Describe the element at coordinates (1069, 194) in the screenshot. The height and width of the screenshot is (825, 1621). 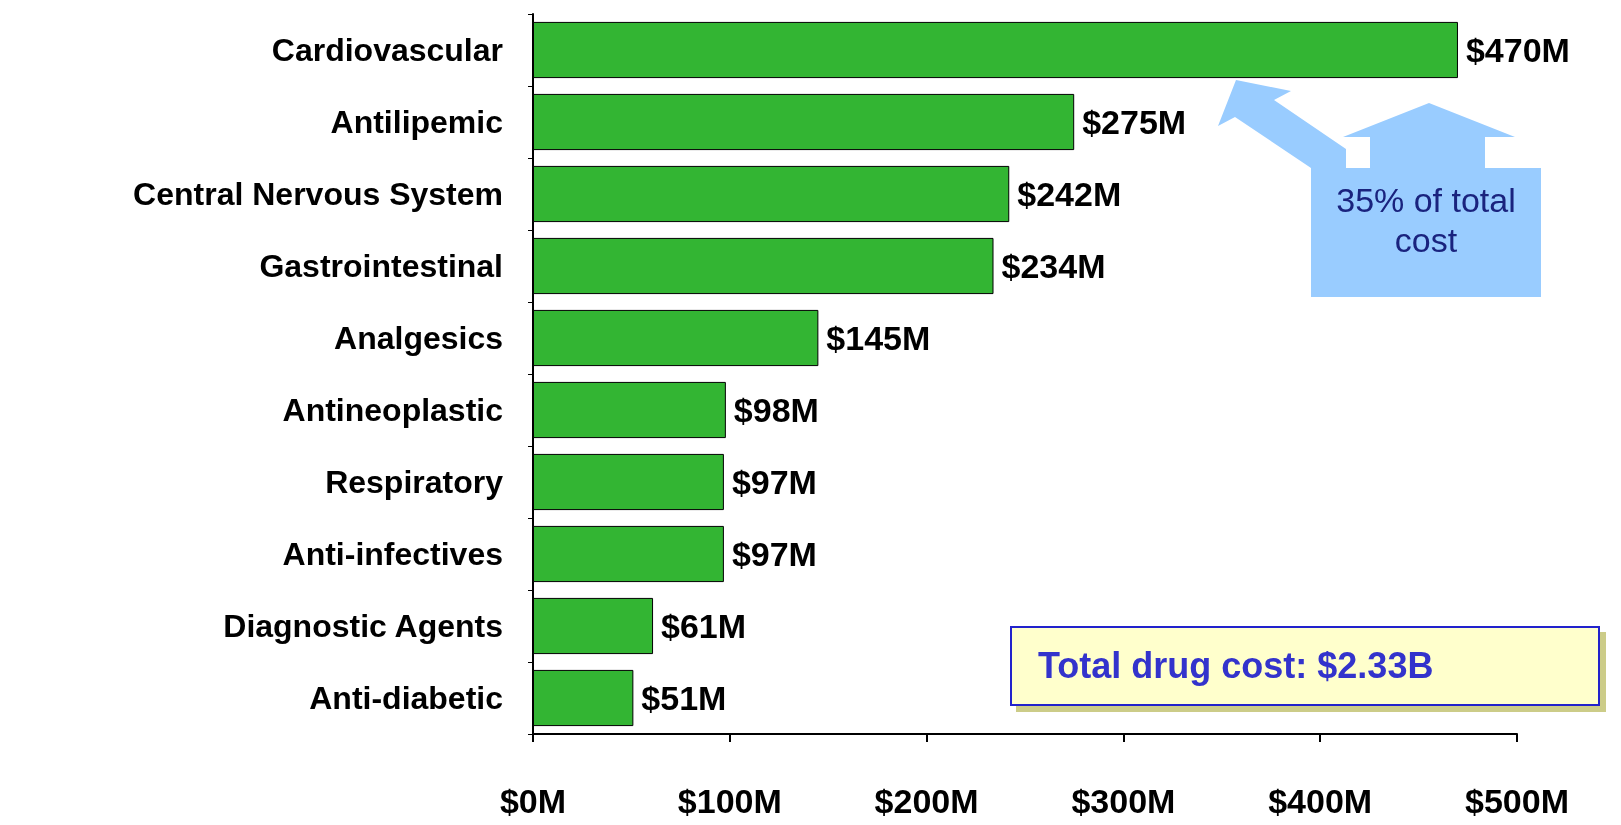
I see `data-label: $242M` at that location.